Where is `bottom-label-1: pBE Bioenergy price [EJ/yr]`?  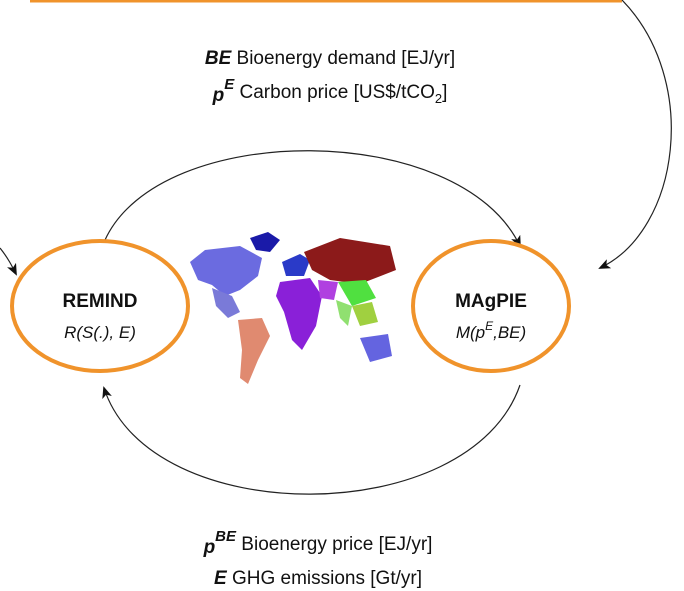 bottom-label-1: pBE Bioenergy price [EJ/yr] is located at coordinates (318, 543).